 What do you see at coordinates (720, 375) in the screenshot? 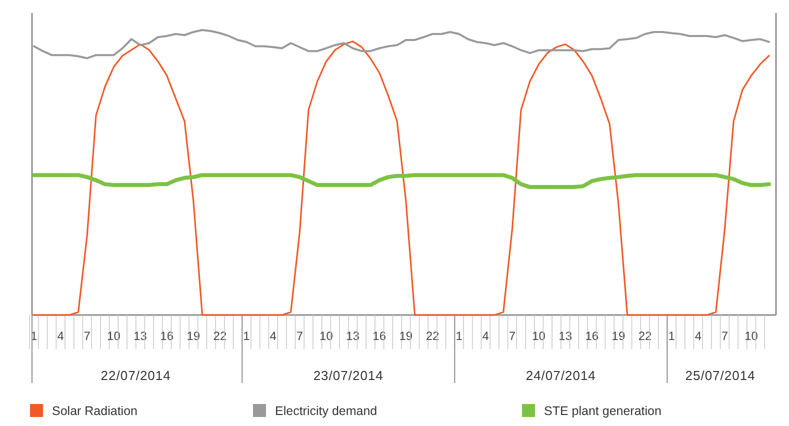
I see `text: 25/07/2014` at bounding box center [720, 375].